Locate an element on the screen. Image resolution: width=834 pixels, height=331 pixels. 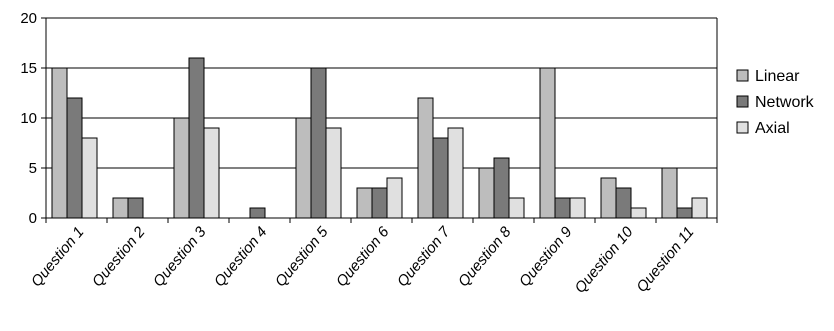
x-tick-label: Question 11 is located at coordinates (665, 260).